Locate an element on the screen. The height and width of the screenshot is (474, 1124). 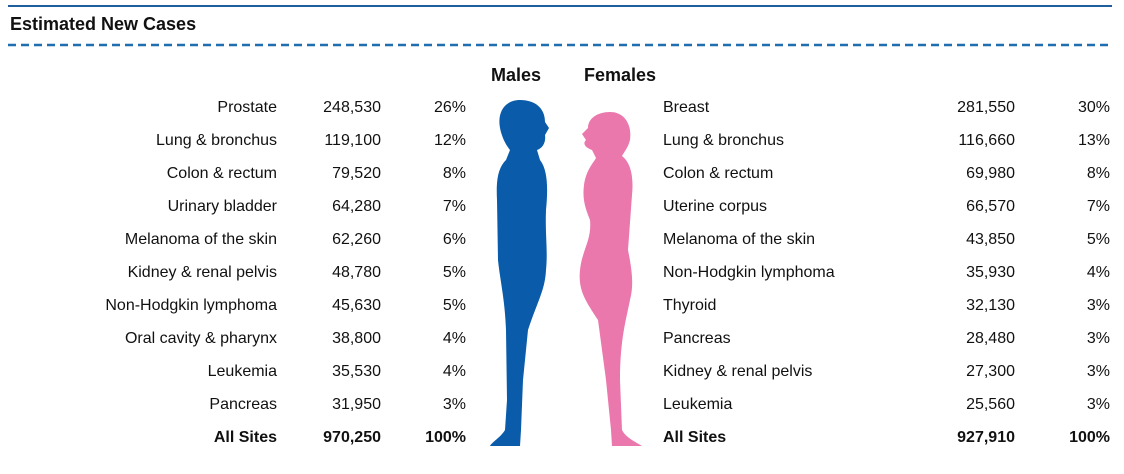
females-site: Non-Hodgkin lymphoma is located at coordinates (749, 272).